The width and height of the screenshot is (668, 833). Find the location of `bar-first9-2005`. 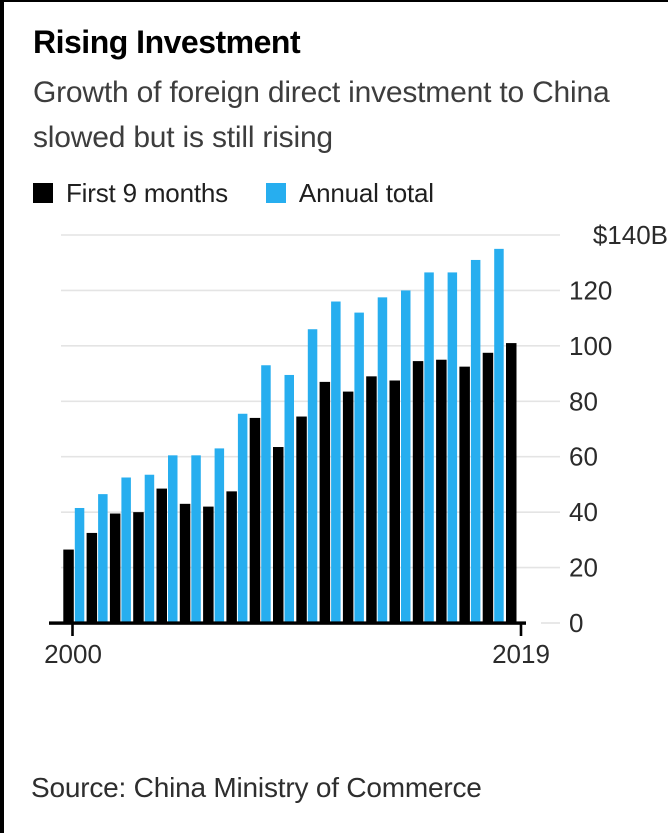

bar-first9-2005 is located at coordinates (185, 563).